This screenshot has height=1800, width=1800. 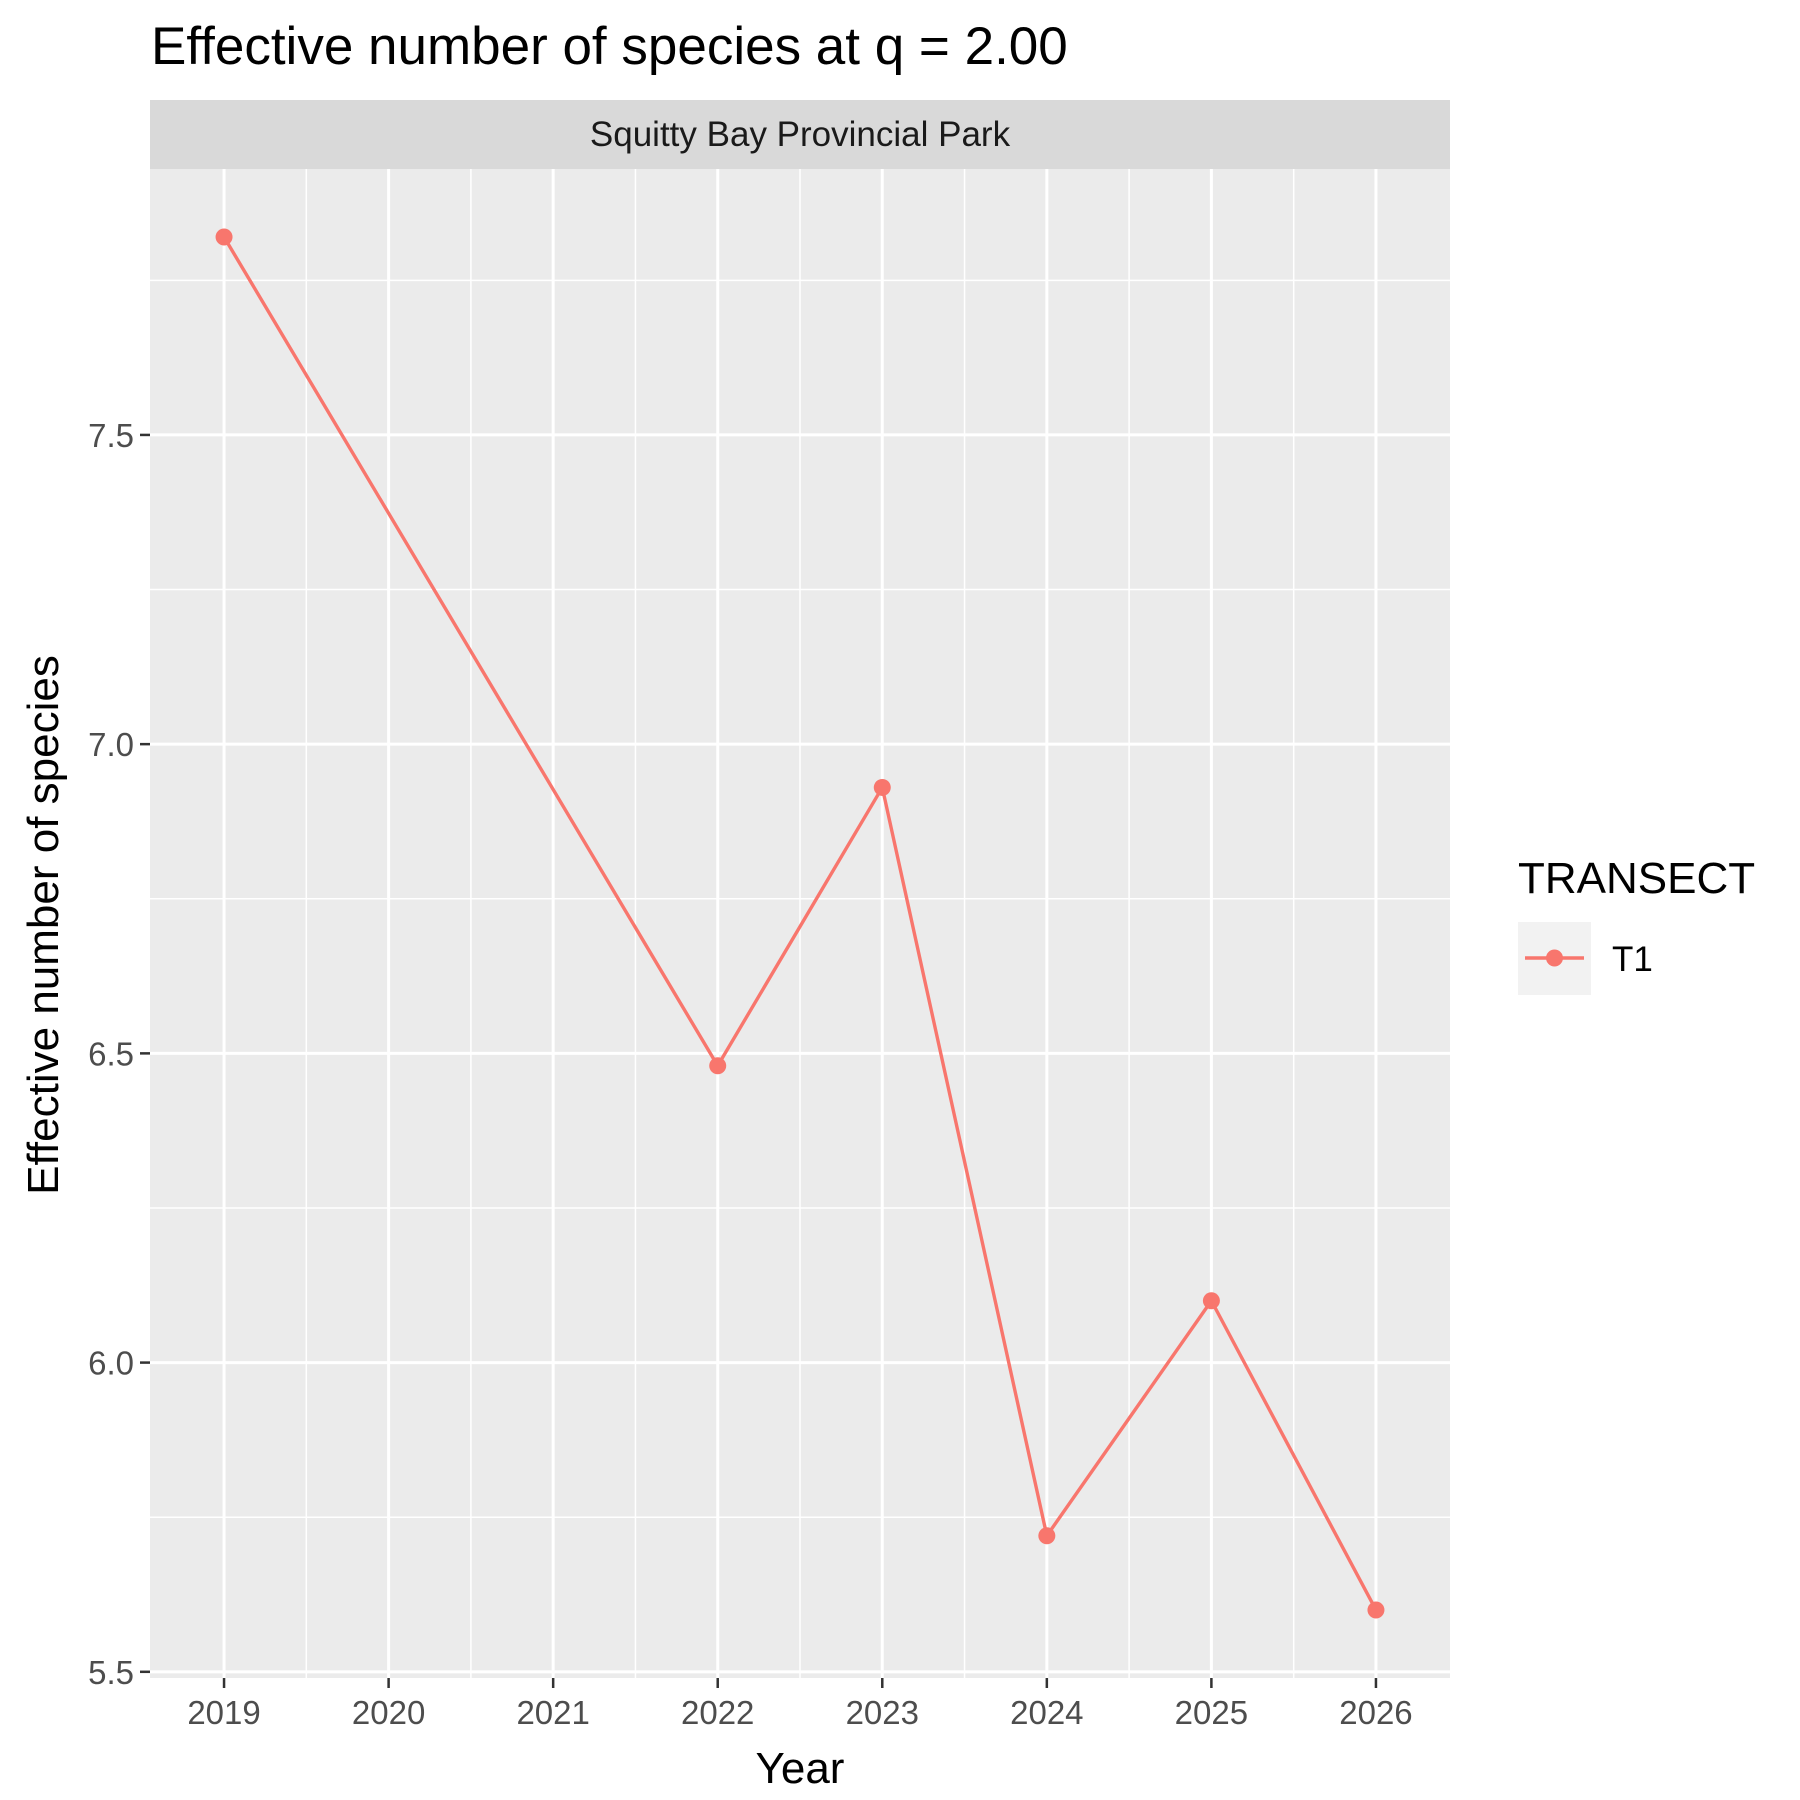 What do you see at coordinates (1632, 959) in the screenshot?
I see `legend-label-t1: T1` at bounding box center [1632, 959].